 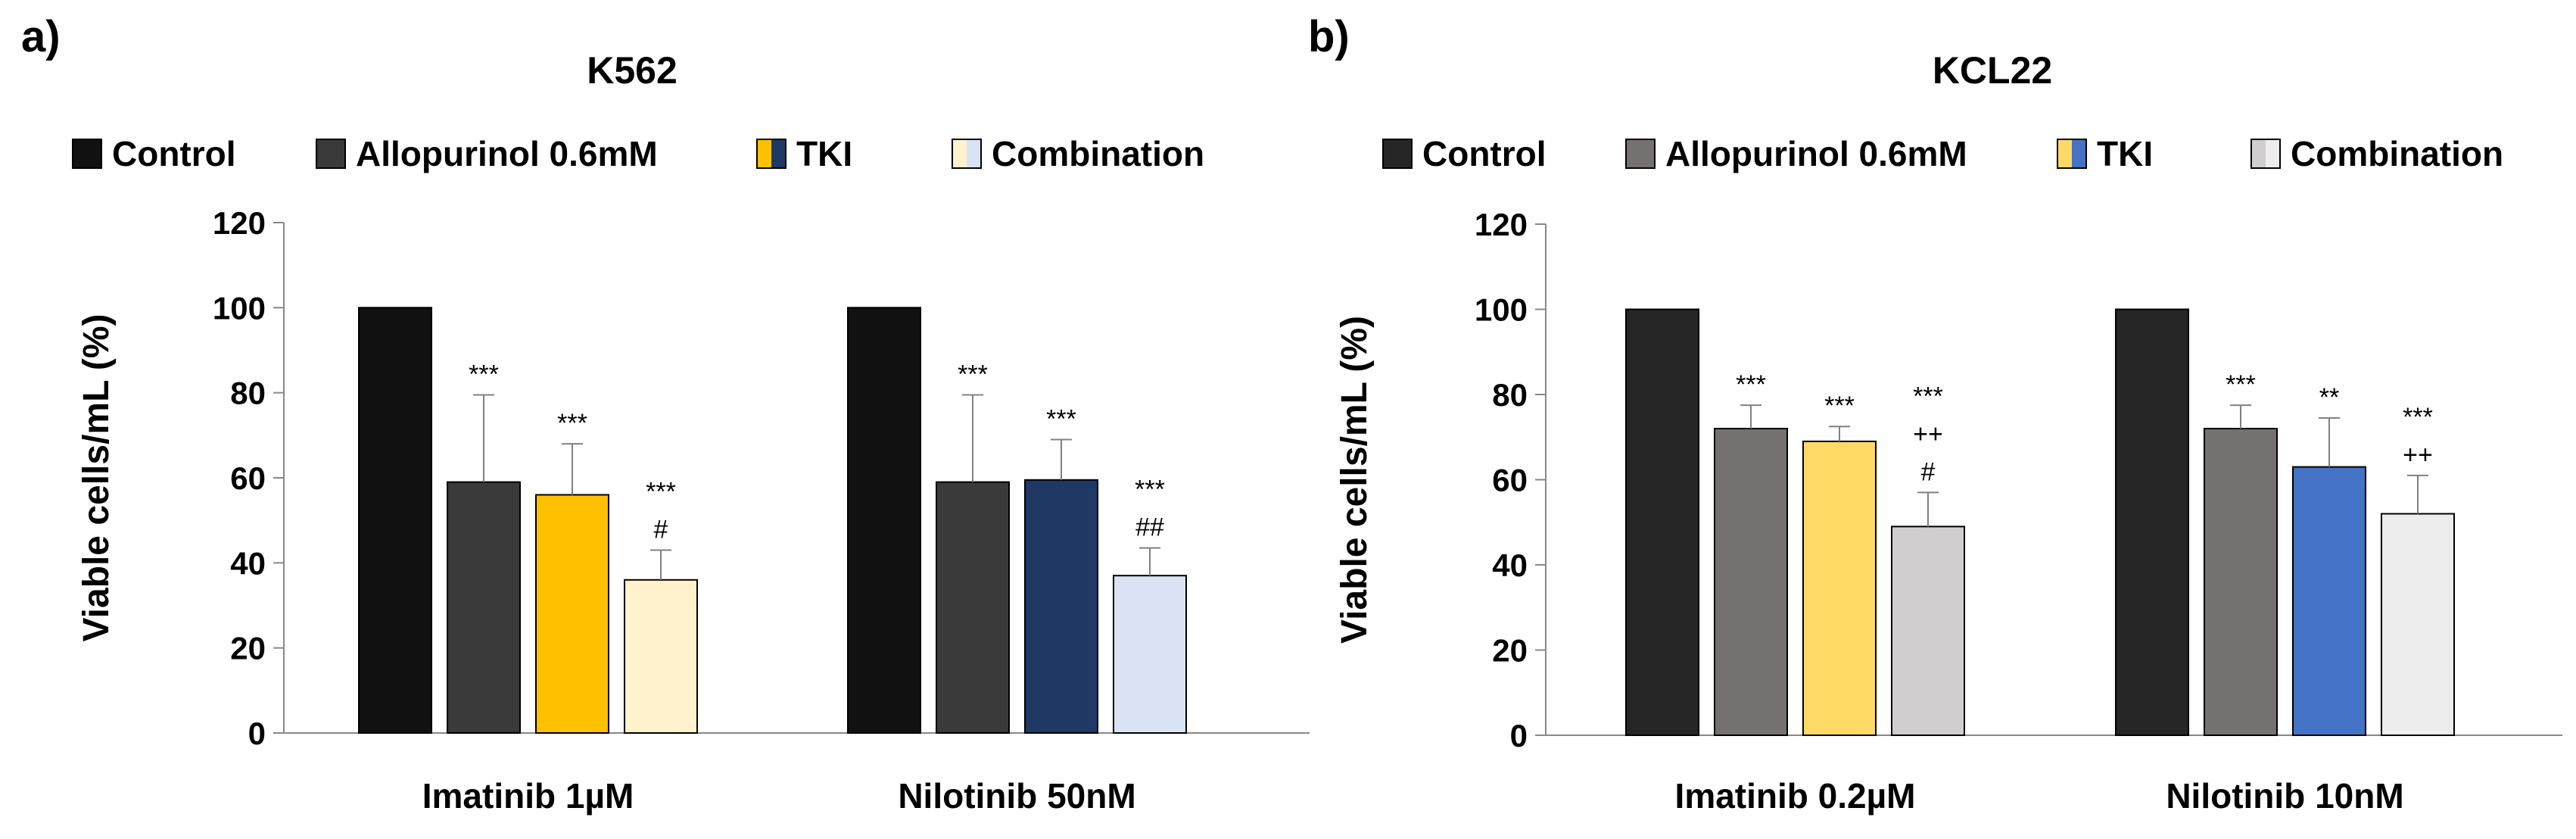 I want to click on category-label: Imatinib 1µM, so click(x=528, y=796).